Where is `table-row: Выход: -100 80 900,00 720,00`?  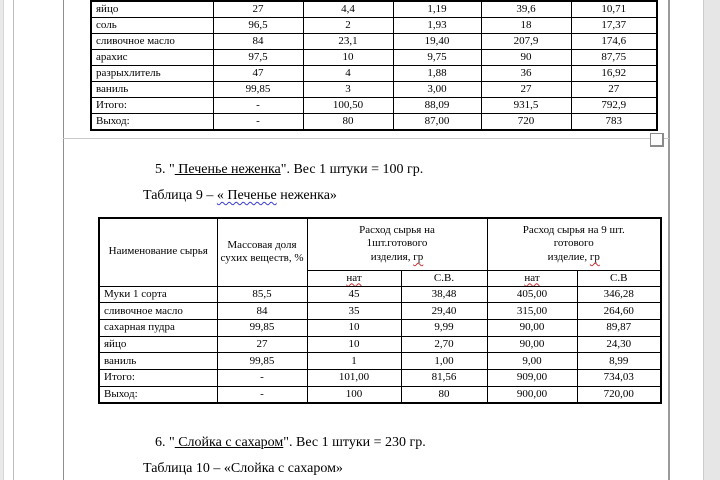
table-row: Выход: -100 80 900,00 720,00 is located at coordinates (380, 394).